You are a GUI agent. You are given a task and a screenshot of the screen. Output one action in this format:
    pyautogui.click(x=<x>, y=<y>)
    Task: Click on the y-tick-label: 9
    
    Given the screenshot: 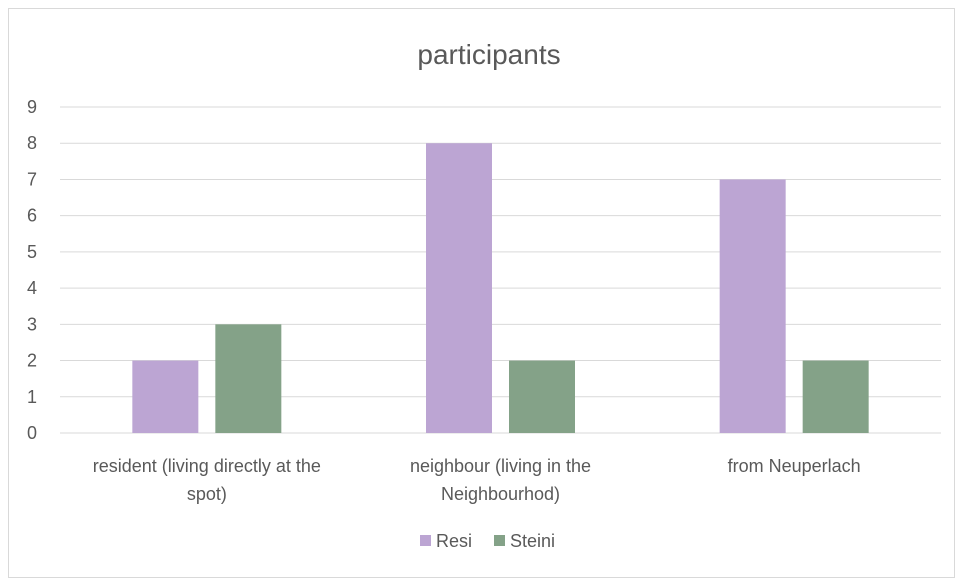 What is the action you would take?
    pyautogui.click(x=32, y=107)
    